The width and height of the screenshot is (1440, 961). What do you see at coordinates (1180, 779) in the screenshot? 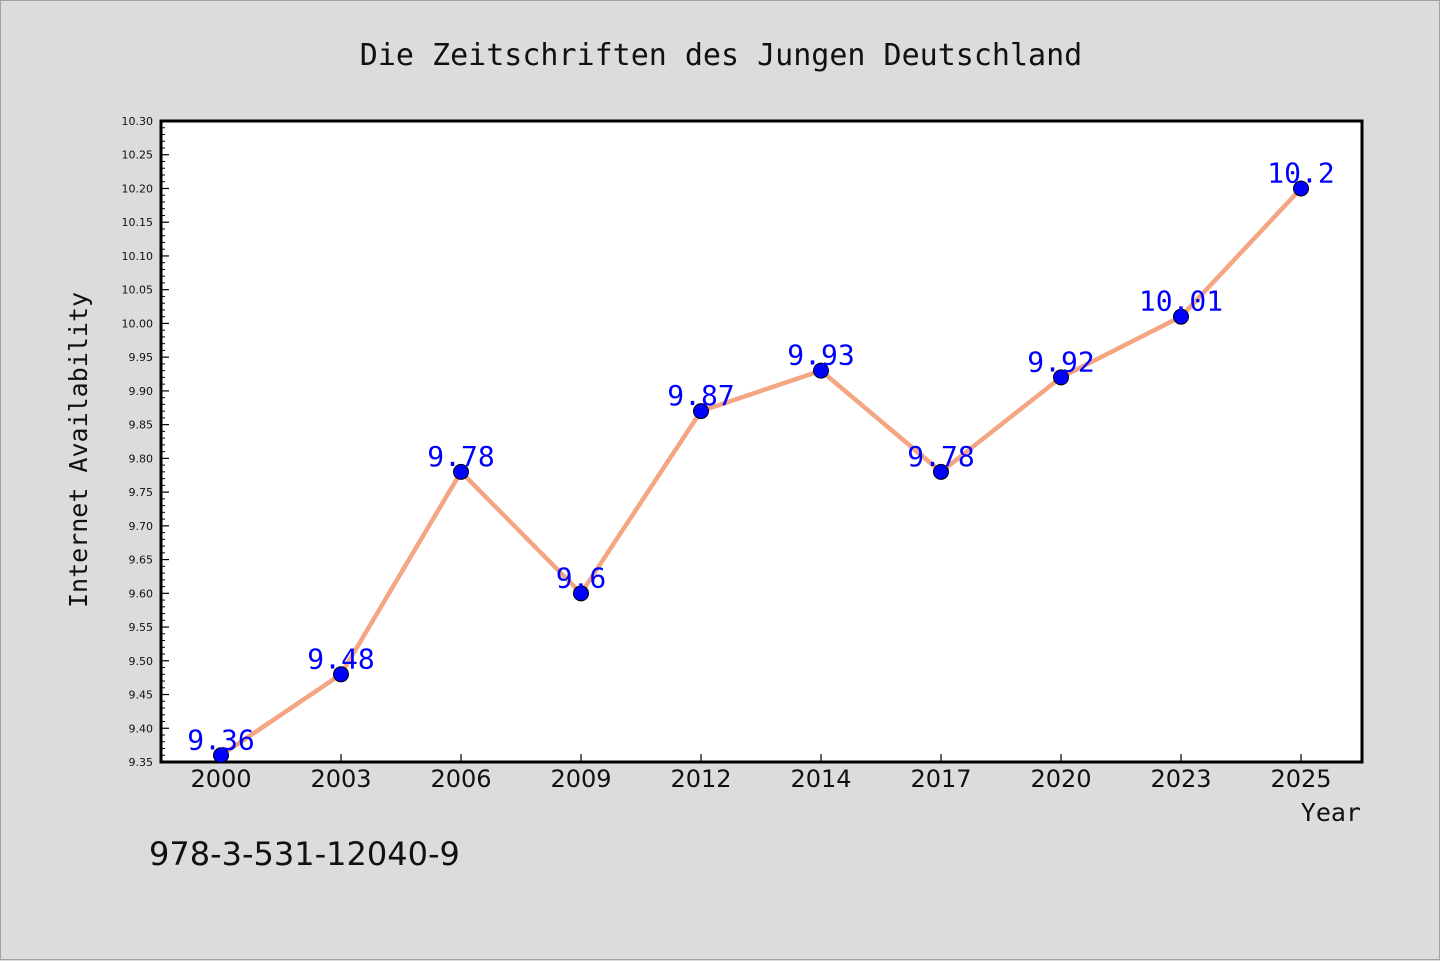
I see `x-tick-label: 2023` at bounding box center [1180, 779].